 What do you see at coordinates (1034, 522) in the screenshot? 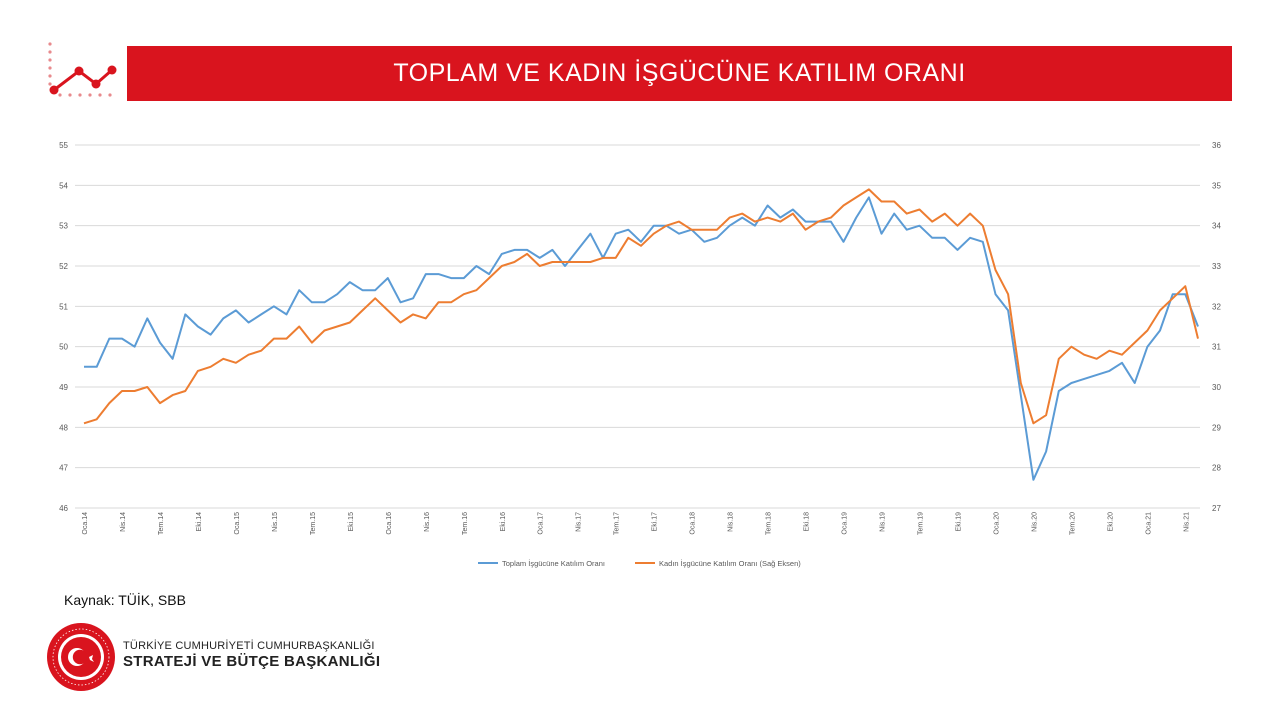
I see `x-tick-label: Nis.20` at bounding box center [1034, 522].